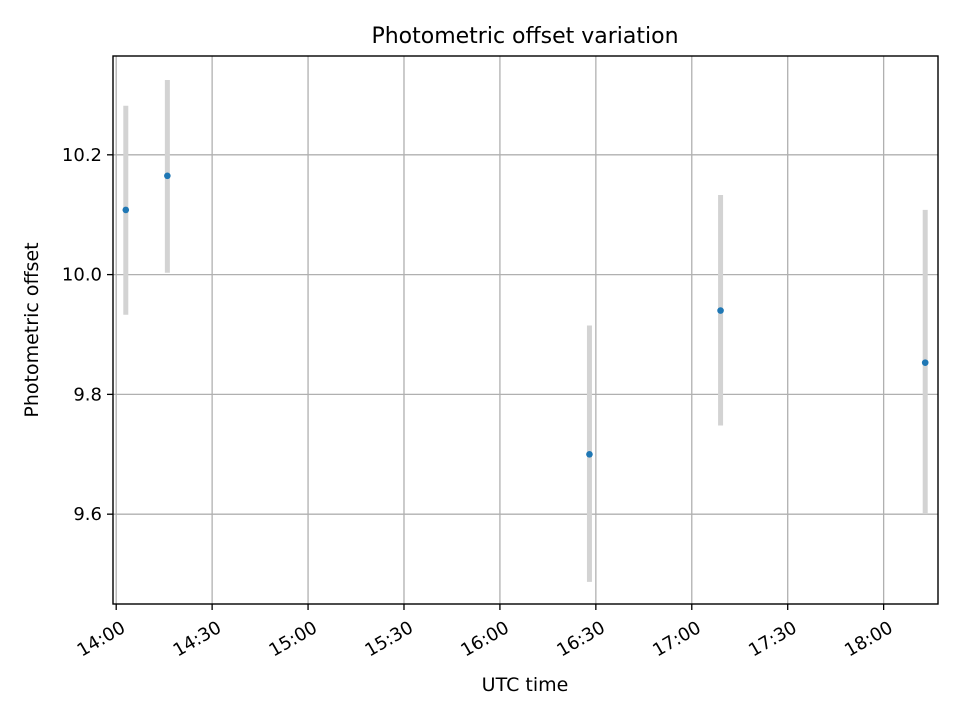  I want to click on y-tick-label: 9.6, so click(87, 514).